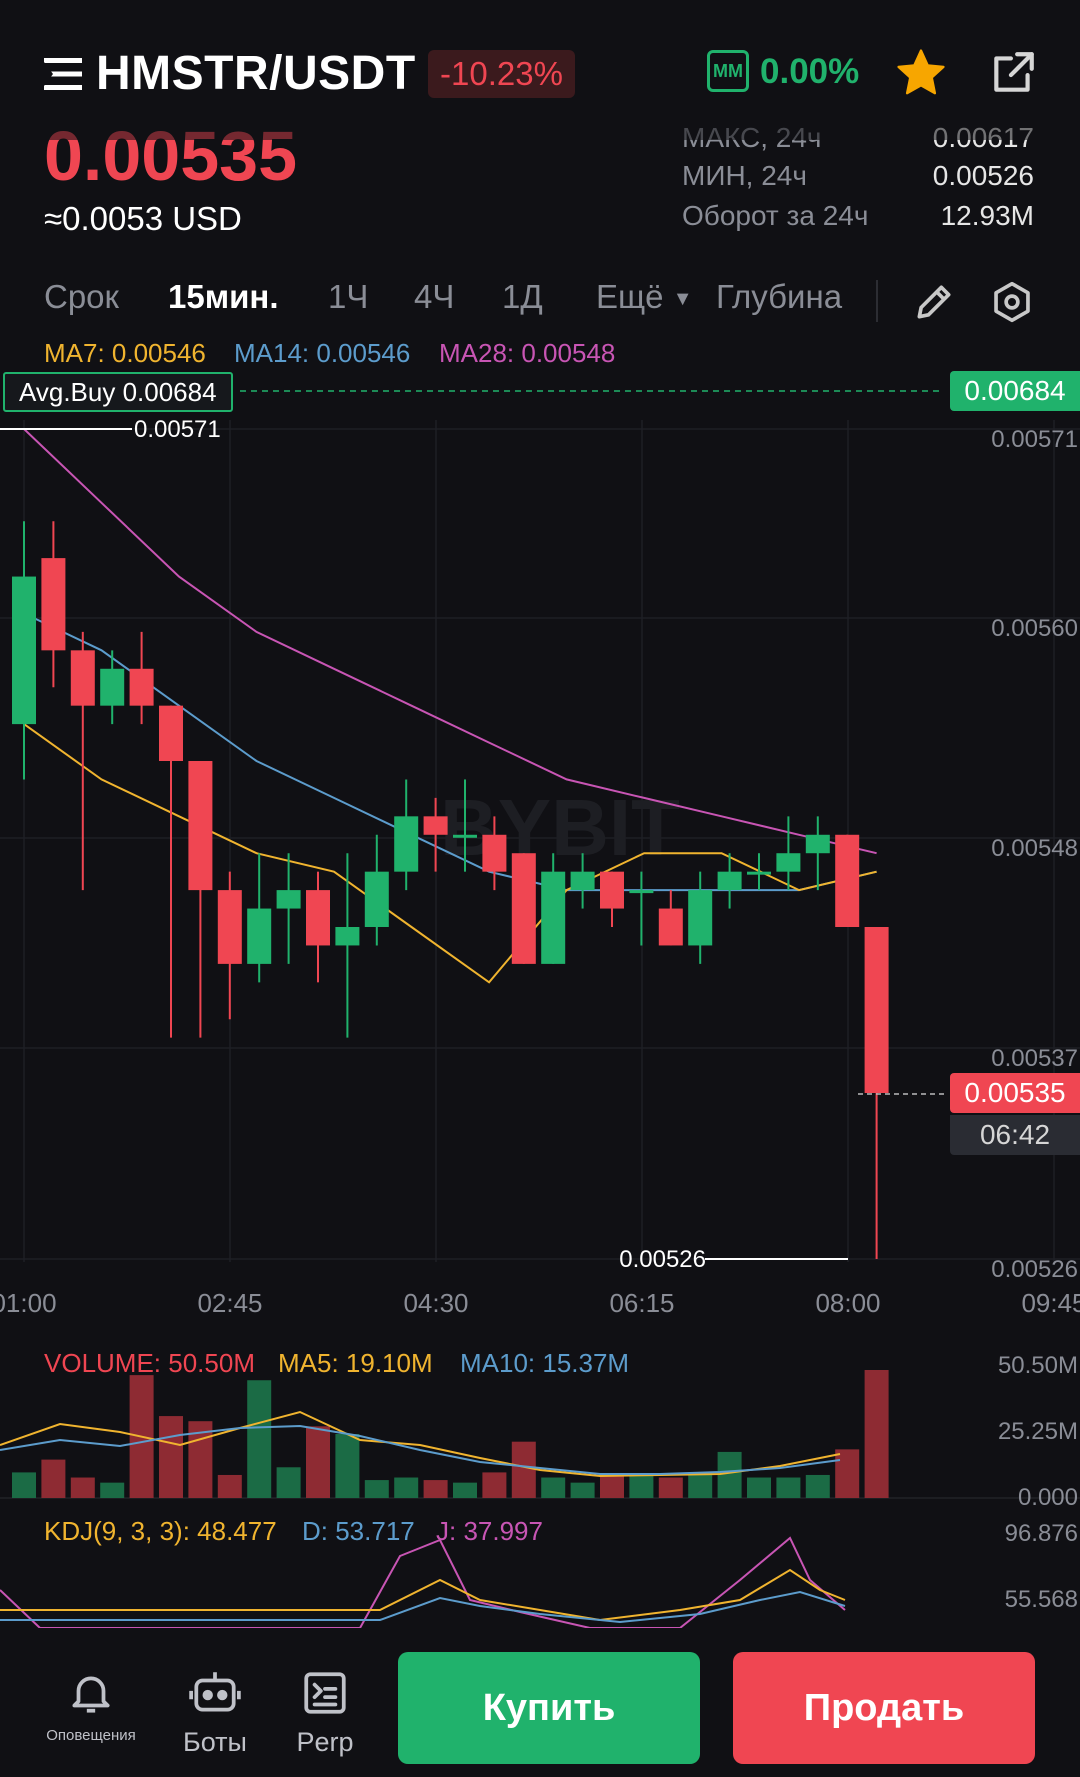 The height and width of the screenshot is (1777, 1080). What do you see at coordinates (560, 827) in the screenshot?
I see `chart-watermark: BYBIT` at bounding box center [560, 827].